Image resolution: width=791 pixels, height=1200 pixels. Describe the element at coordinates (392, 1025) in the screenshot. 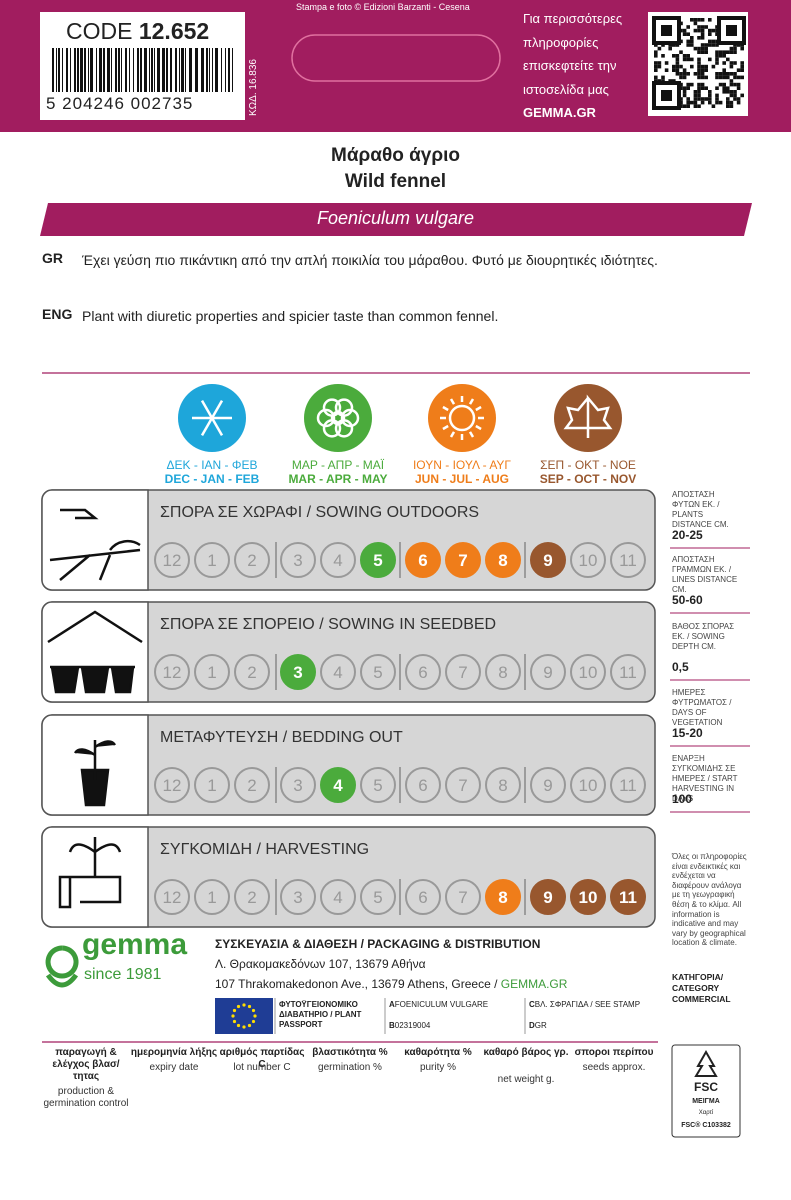

I see `passport-key: B` at that location.